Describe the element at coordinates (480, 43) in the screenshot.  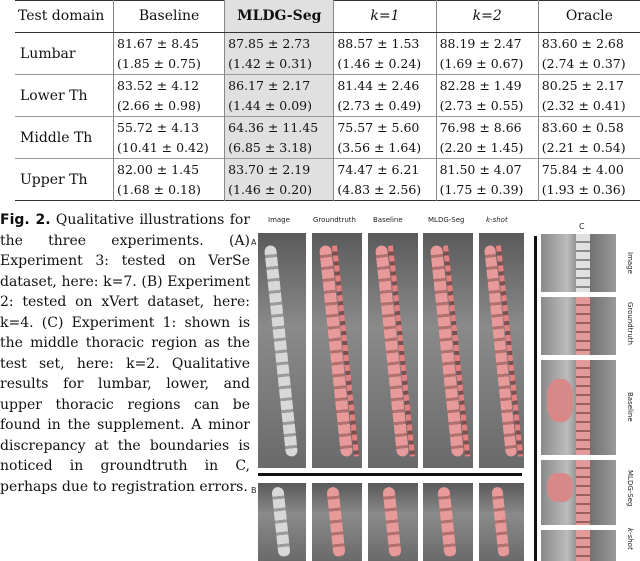
I see `cell-dice: 88.19 ± 2.47` at that location.